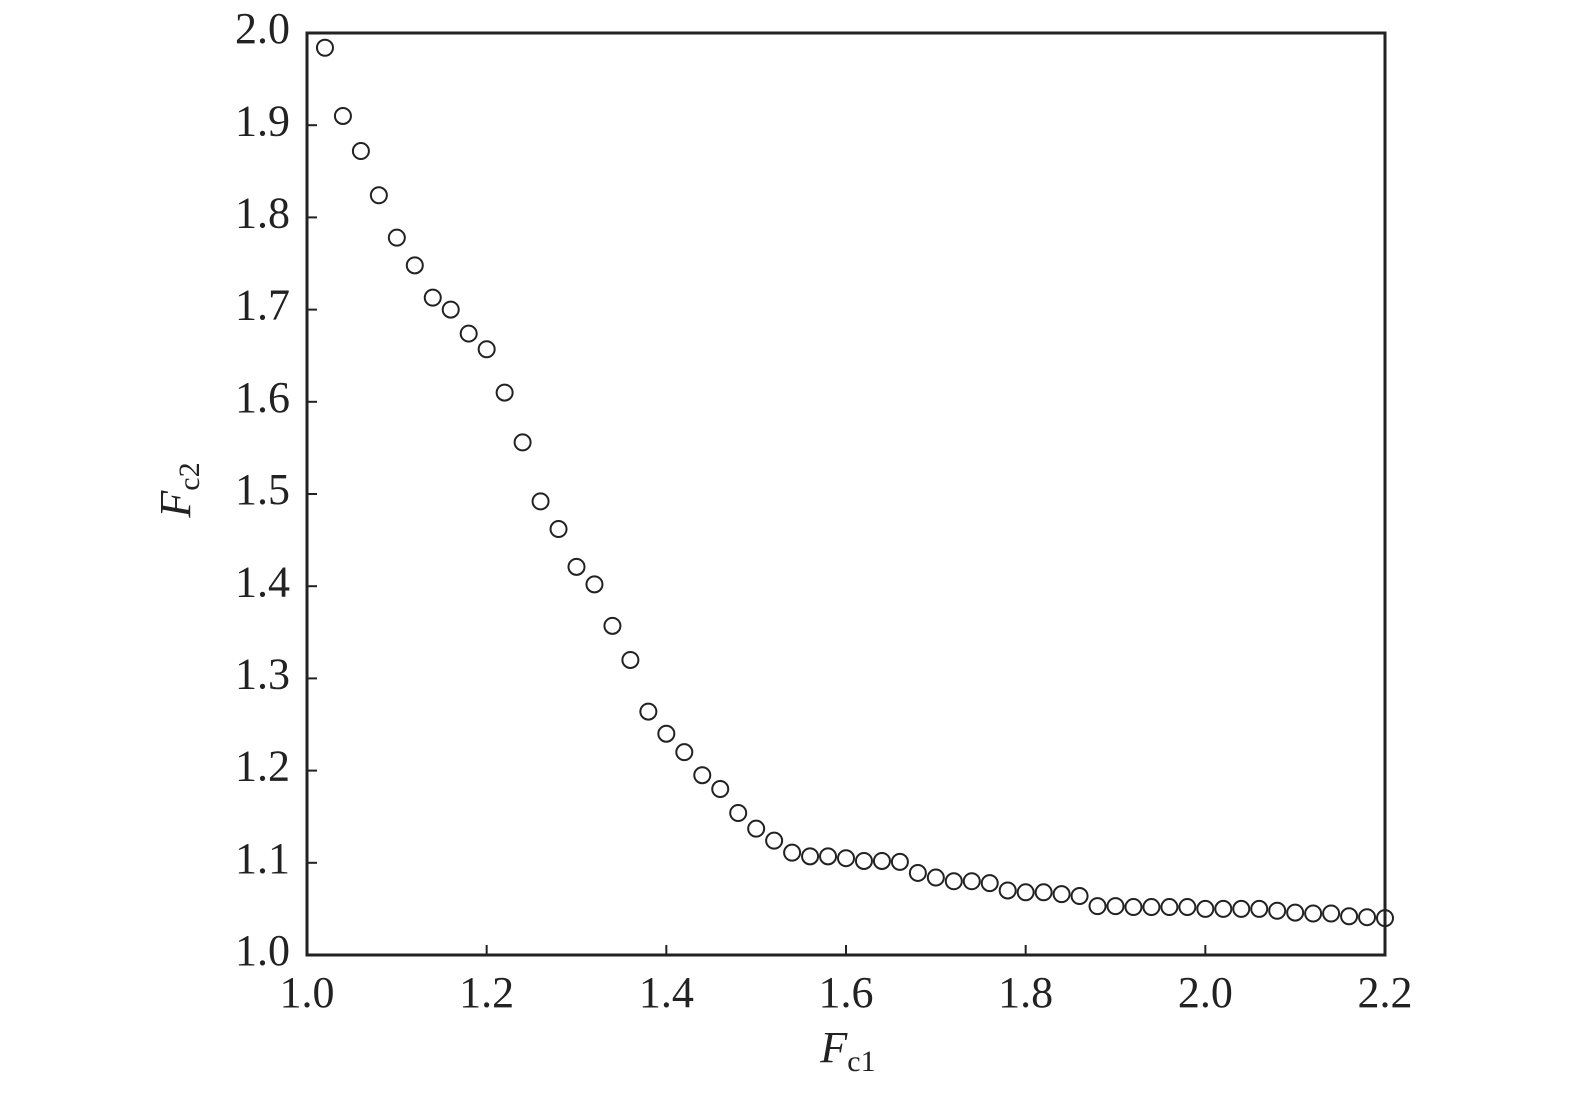  Describe the element at coordinates (262, 120) in the screenshot. I see `y-tick-label: 1.9` at that location.